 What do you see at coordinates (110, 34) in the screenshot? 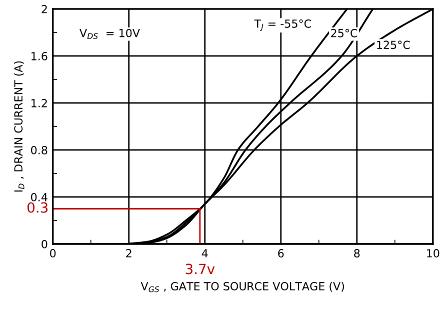
I see `annotation: V$_{DS}$ = 10V` at bounding box center [110, 34].